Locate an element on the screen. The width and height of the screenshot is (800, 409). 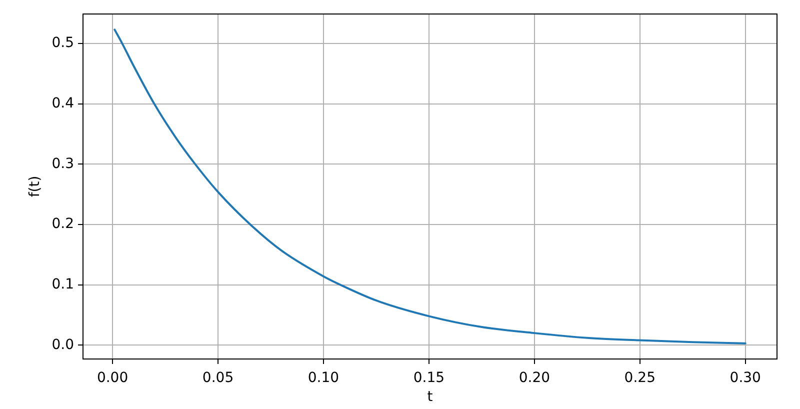
x-tick-label: 0.20 is located at coordinates (534, 378).